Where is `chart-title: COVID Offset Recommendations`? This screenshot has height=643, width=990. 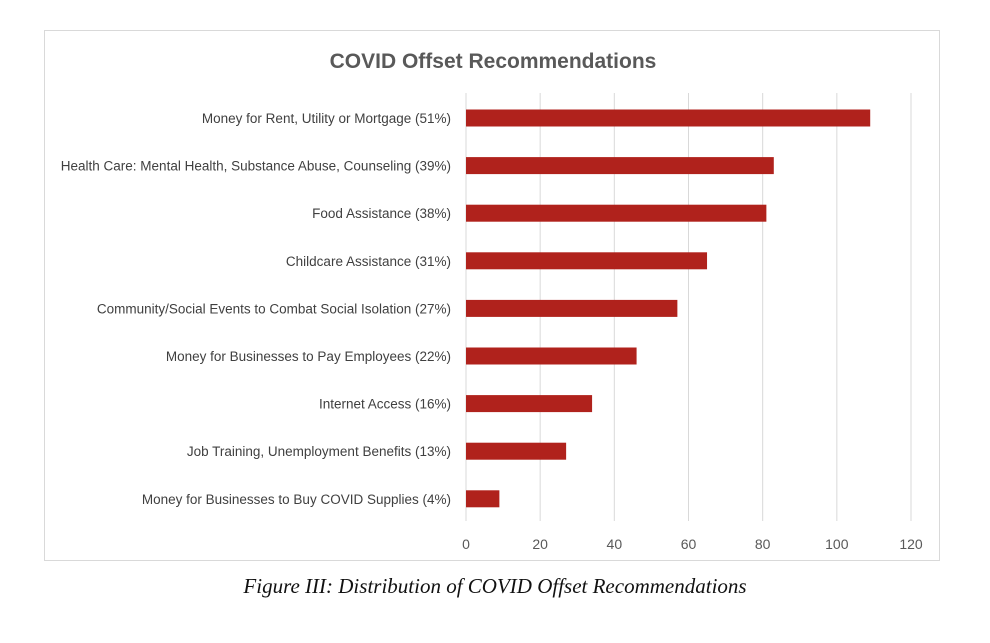
chart-title: COVID Offset Recommendations is located at coordinates (493, 61).